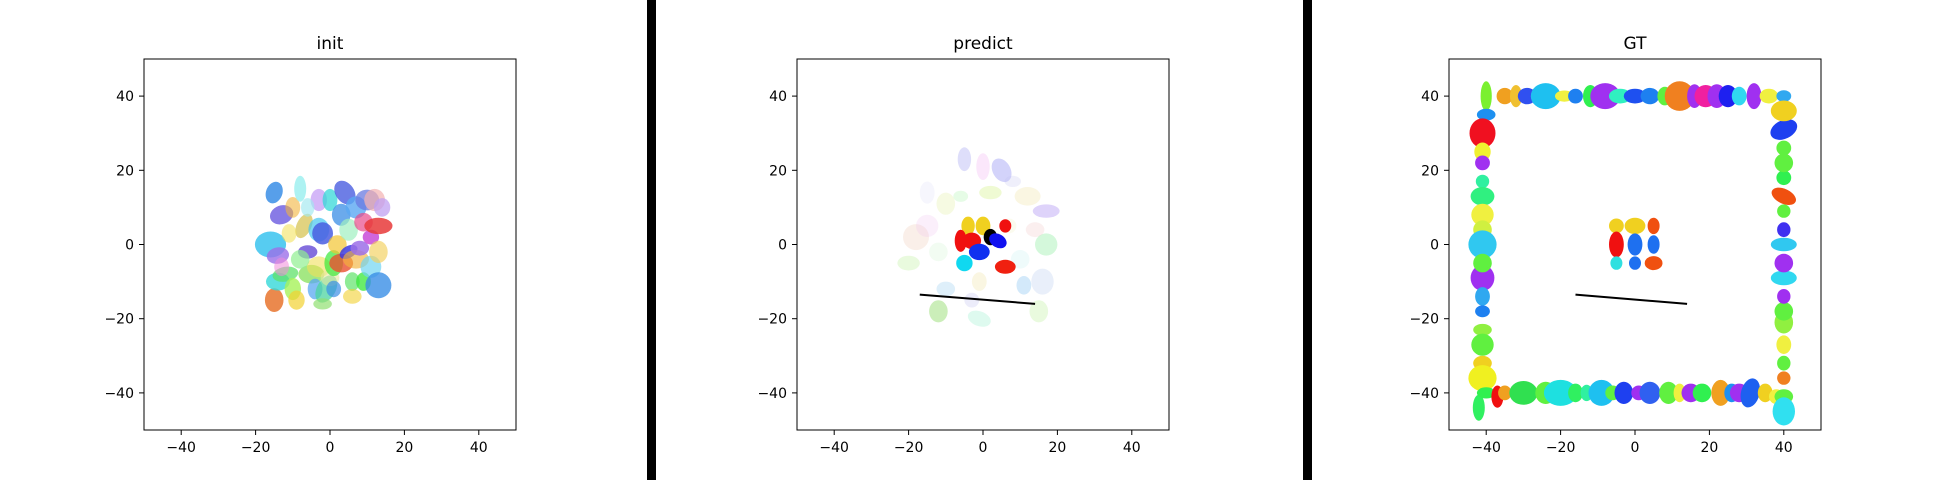 Image resolution: width=1940 pixels, height=480 pixels. I want to click on plot-content, so click(1633, 253).